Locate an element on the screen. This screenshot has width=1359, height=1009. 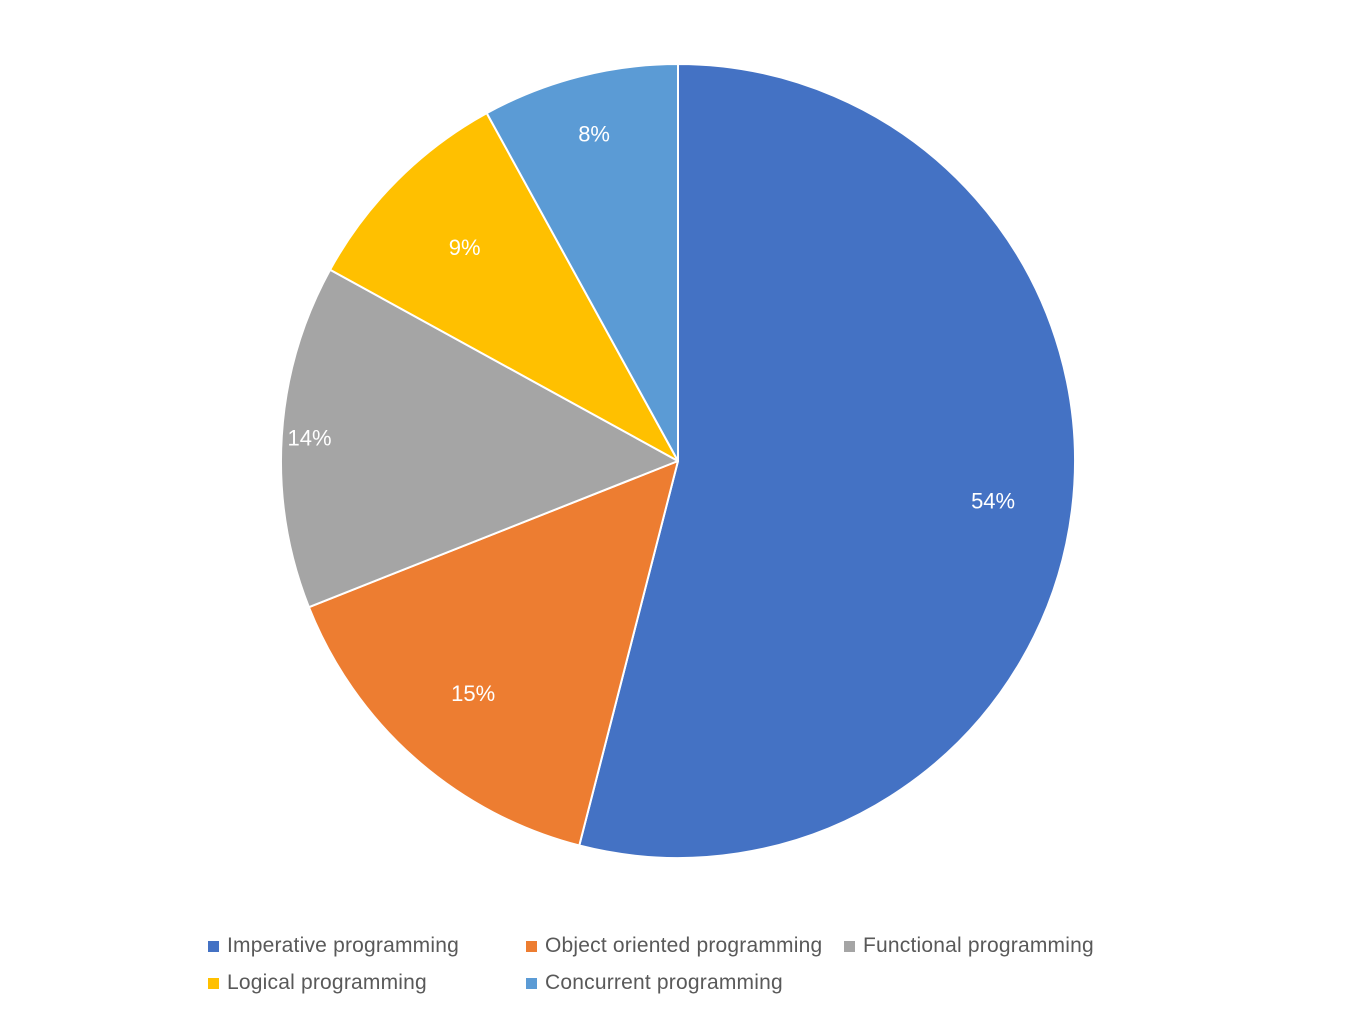
legend-item-functional: Functional programming is located at coordinates (991, 946).